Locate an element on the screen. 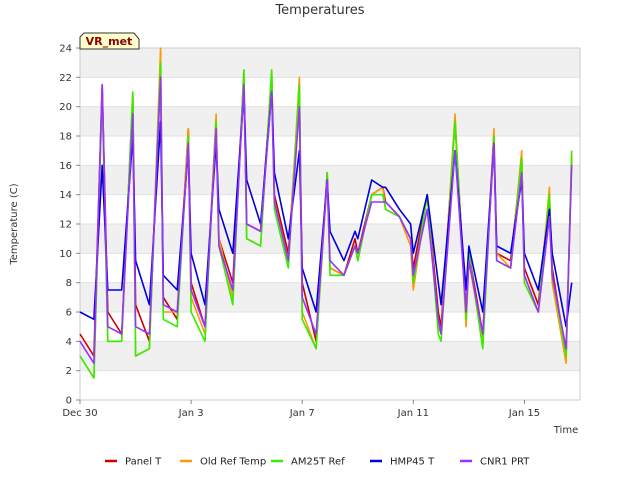 This screenshot has width=640, height=480. y-tick-label: 4 is located at coordinates (69, 342).